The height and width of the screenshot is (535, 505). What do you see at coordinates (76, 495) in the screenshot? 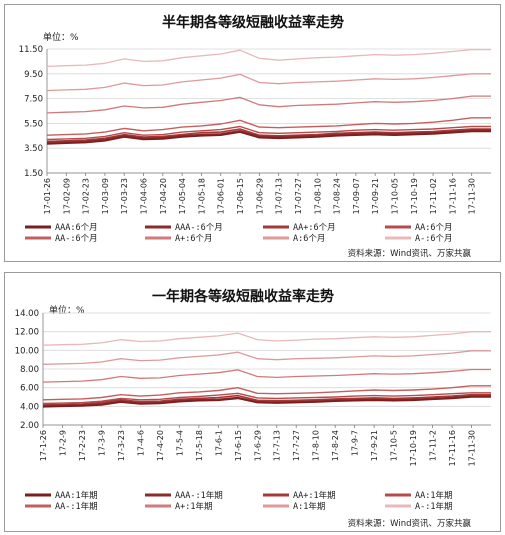
I see `legend-label: AAA:1年期` at bounding box center [76, 495].